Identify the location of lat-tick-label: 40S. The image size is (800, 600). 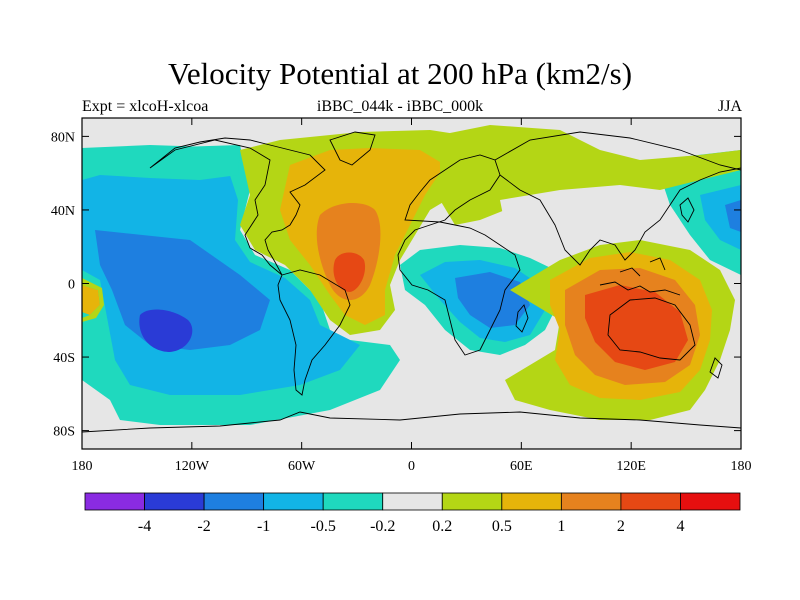
(64, 358).